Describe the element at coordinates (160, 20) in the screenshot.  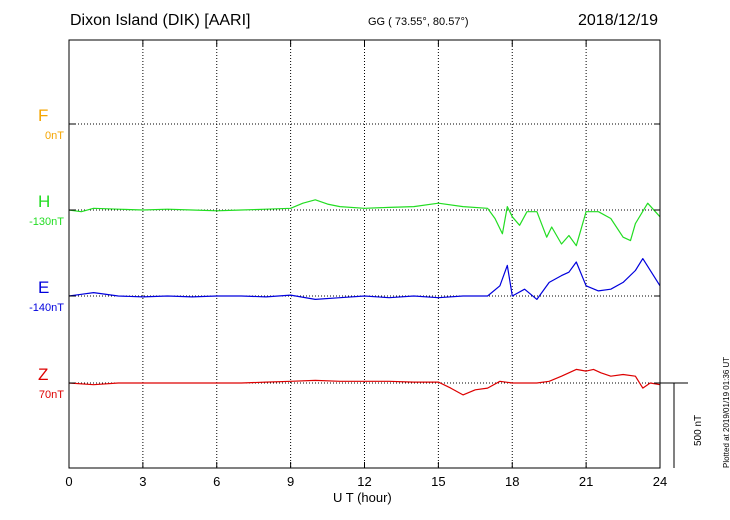
I see `station-title: Dixon Island (DIK) [AARI]` at that location.